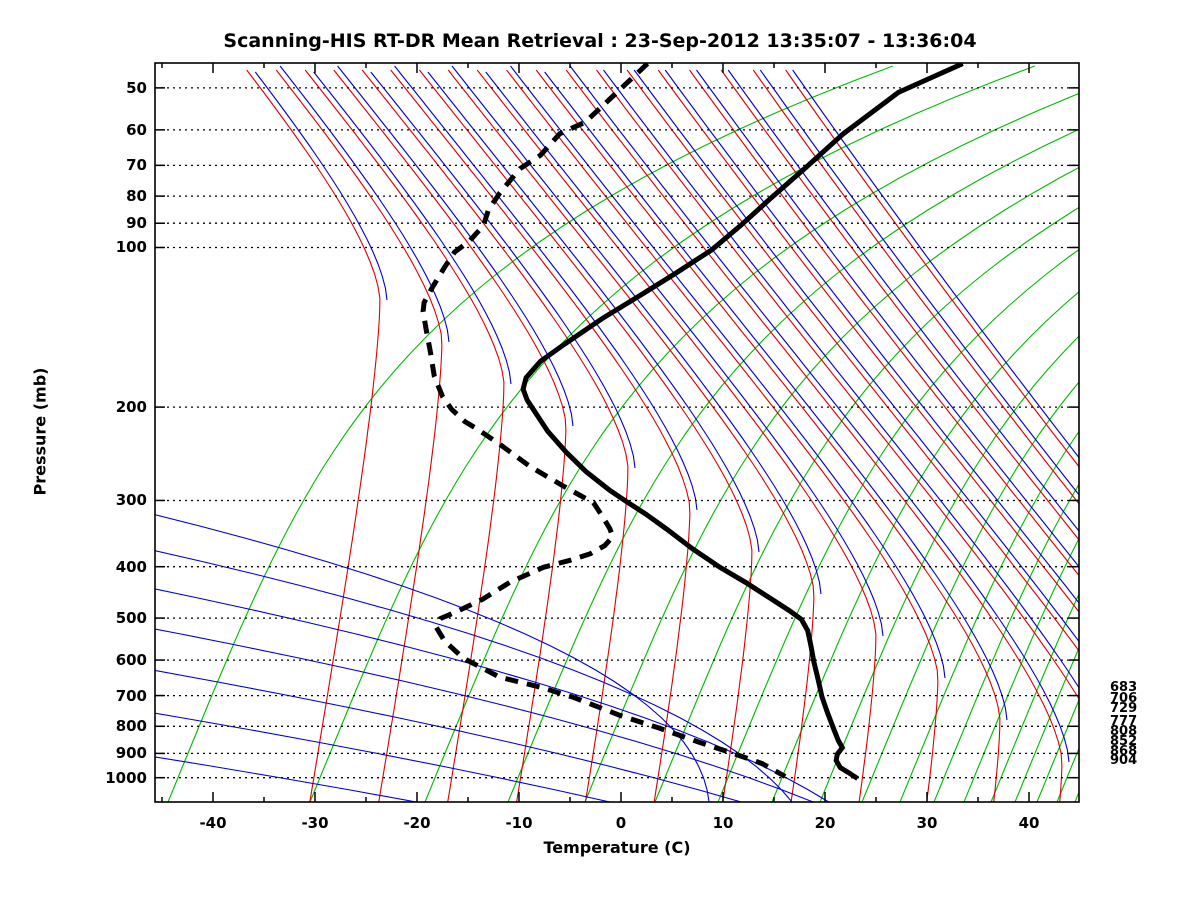  Describe the element at coordinates (136, 87) in the screenshot. I see `y-tick-label: 50` at that location.